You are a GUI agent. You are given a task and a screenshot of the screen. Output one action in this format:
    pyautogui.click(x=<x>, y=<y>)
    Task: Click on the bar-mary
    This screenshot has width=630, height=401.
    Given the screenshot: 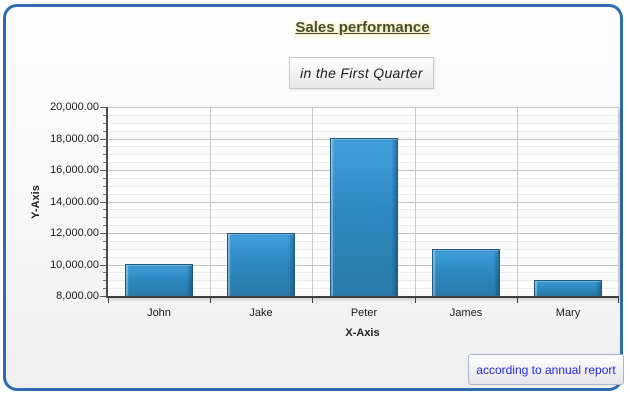 What is the action you would take?
    pyautogui.click(x=568, y=288)
    